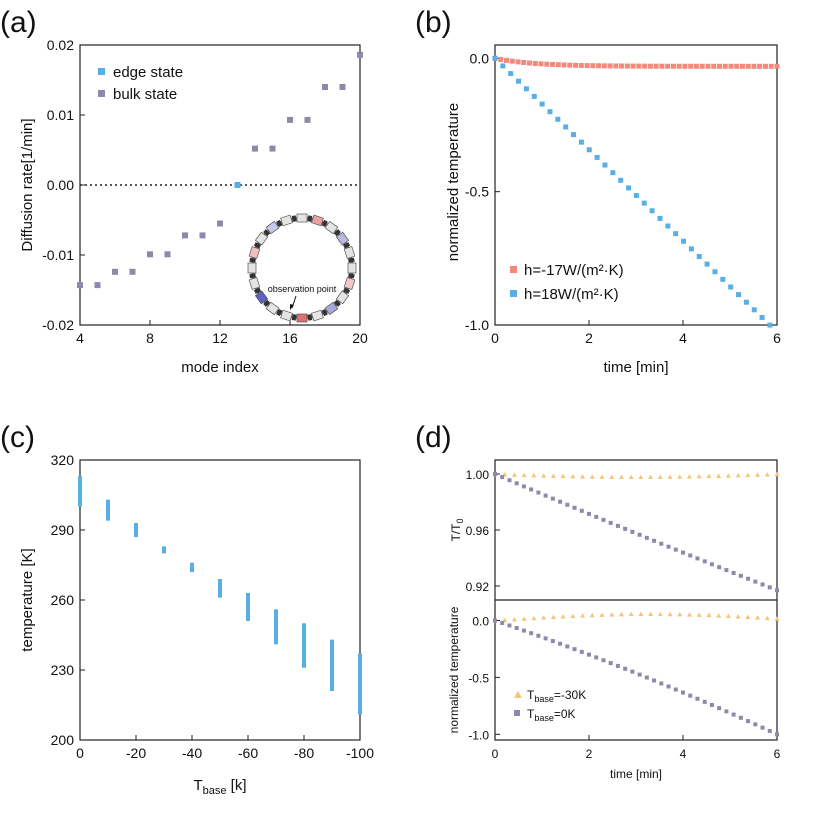 The width and height of the screenshot is (830, 830). What do you see at coordinates (360, 753) in the screenshot?
I see `c-xtick-label-5: -100` at bounding box center [360, 753].